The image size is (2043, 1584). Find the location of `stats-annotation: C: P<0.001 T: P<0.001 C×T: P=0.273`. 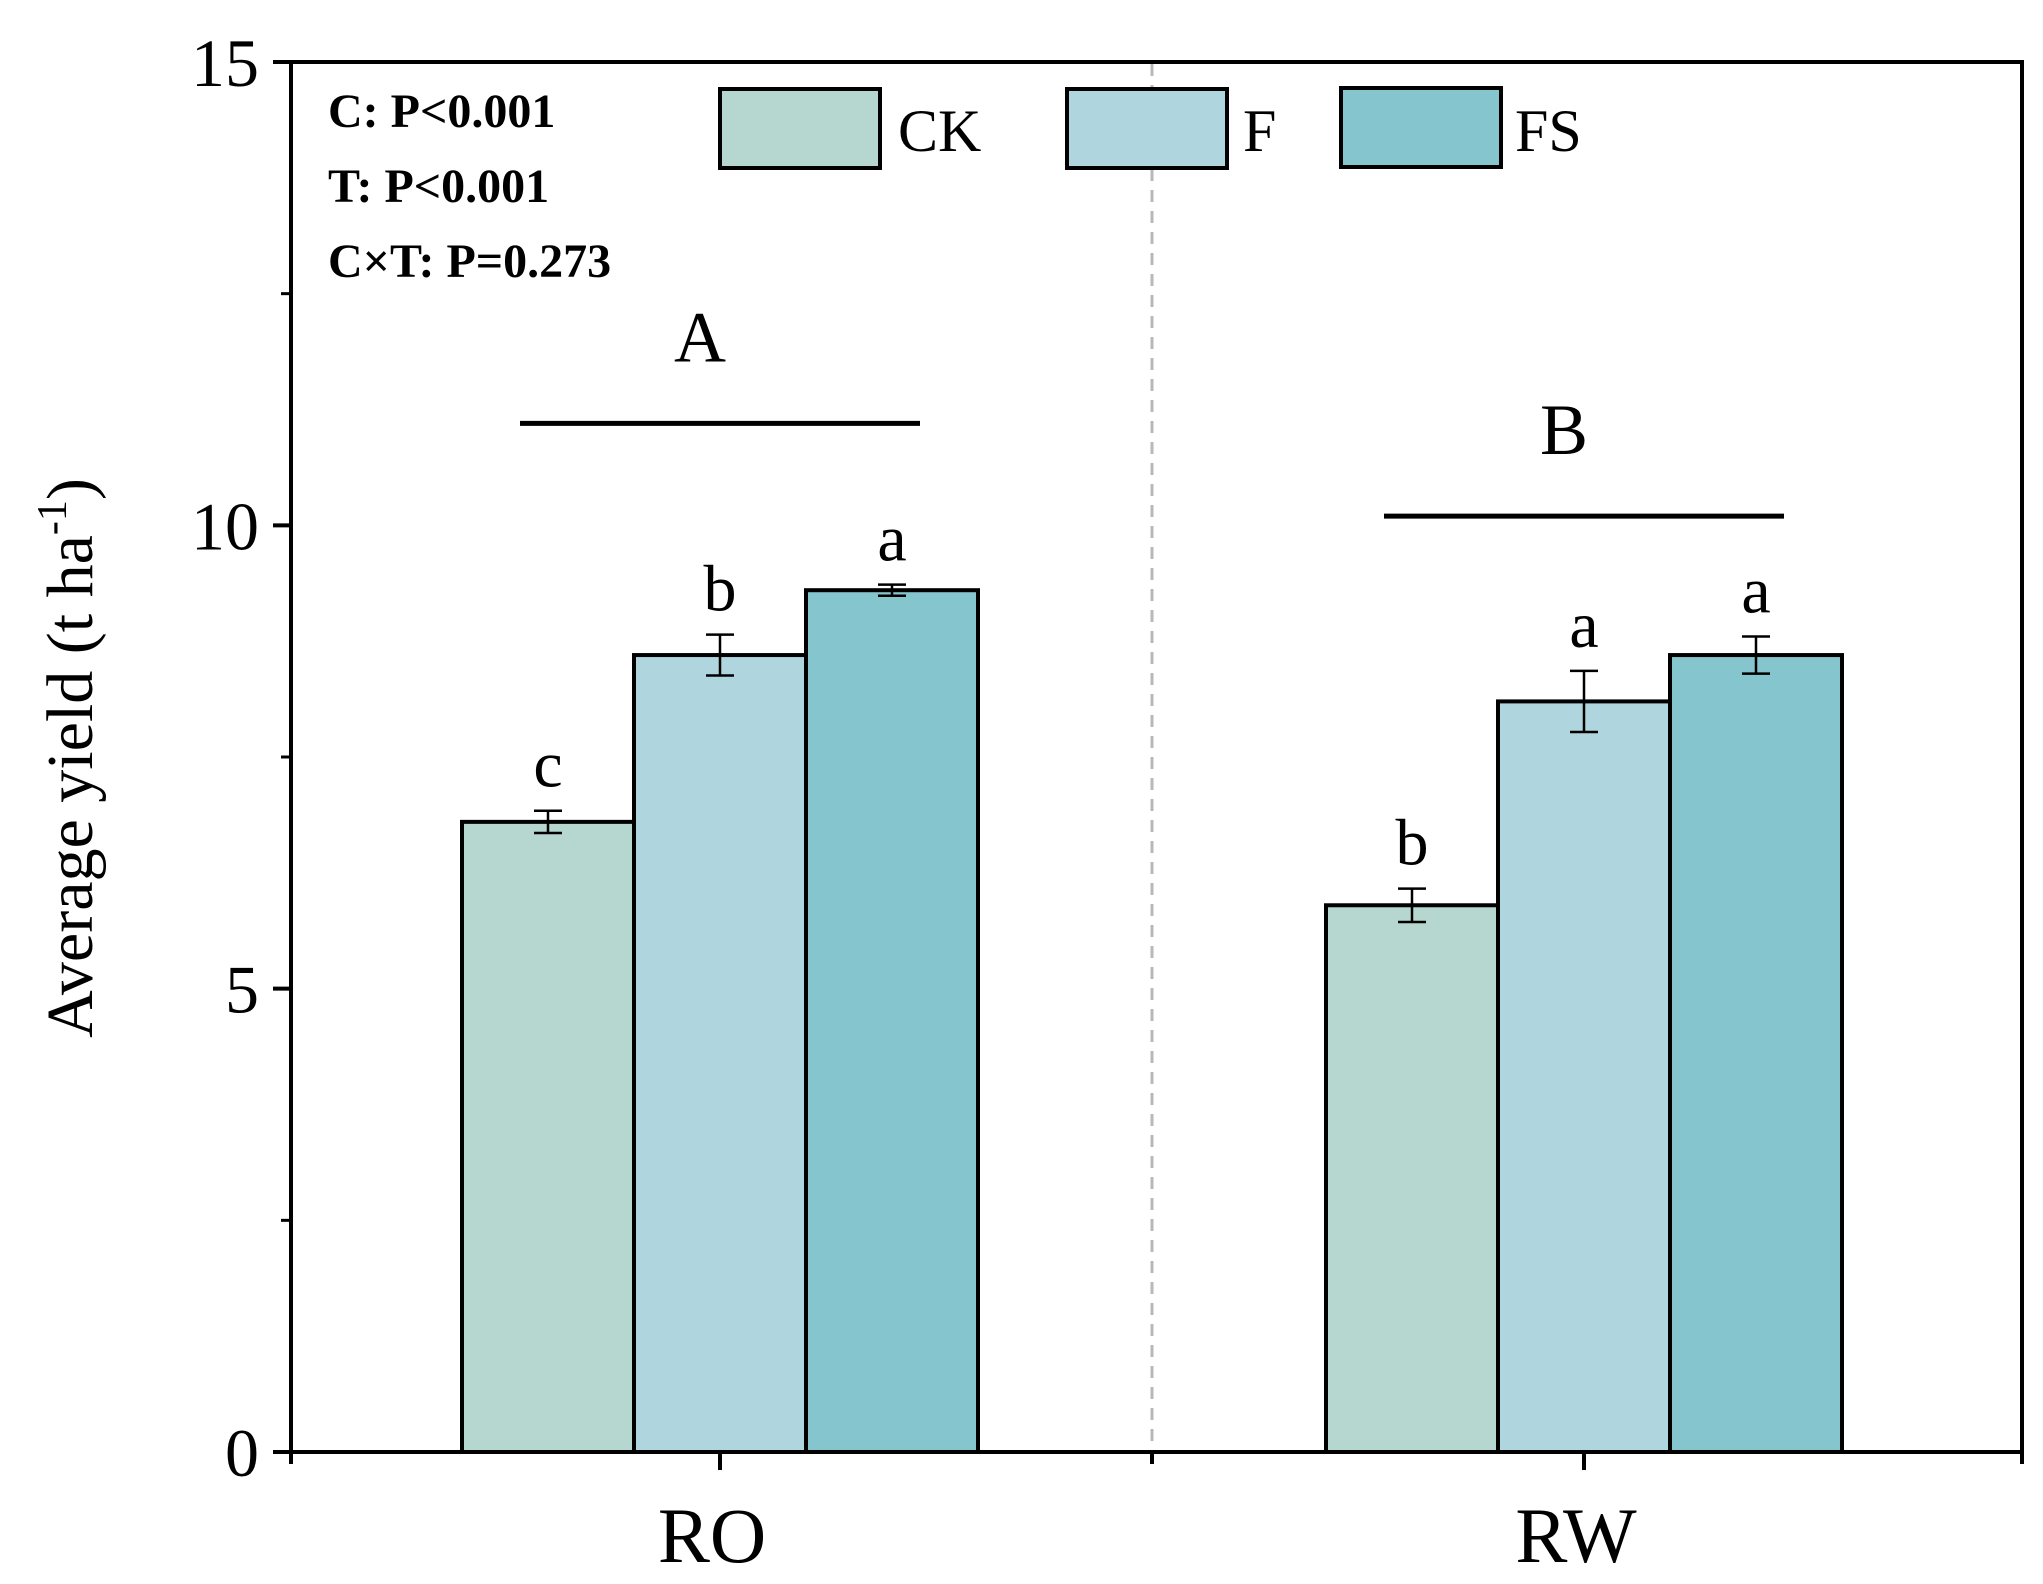

stats-annotation: C: P<0.001 T: P<0.001 C×T: P=0.273 is located at coordinates (469, 186).